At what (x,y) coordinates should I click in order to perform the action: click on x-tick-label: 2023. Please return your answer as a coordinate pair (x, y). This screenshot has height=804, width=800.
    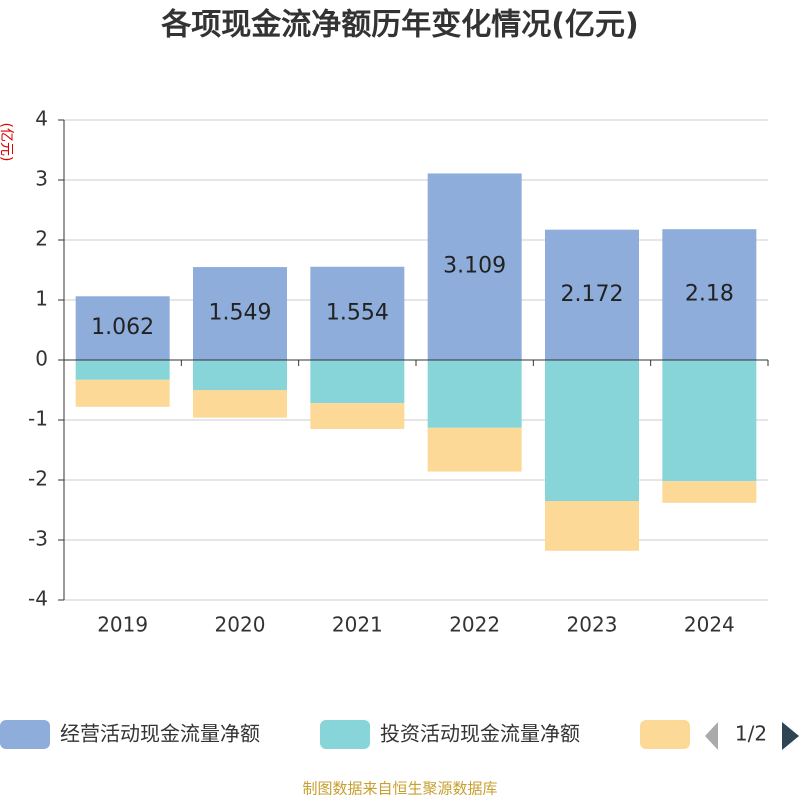
    Looking at the image, I should click on (592, 625).